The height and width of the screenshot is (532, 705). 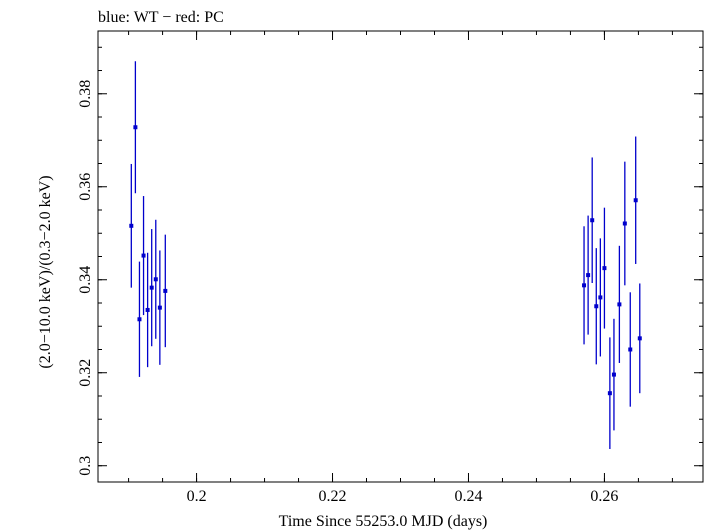 I want to click on y-tick-labels: 0.3 0.32 0.34 0.36 0.38, so click(x=85, y=278).